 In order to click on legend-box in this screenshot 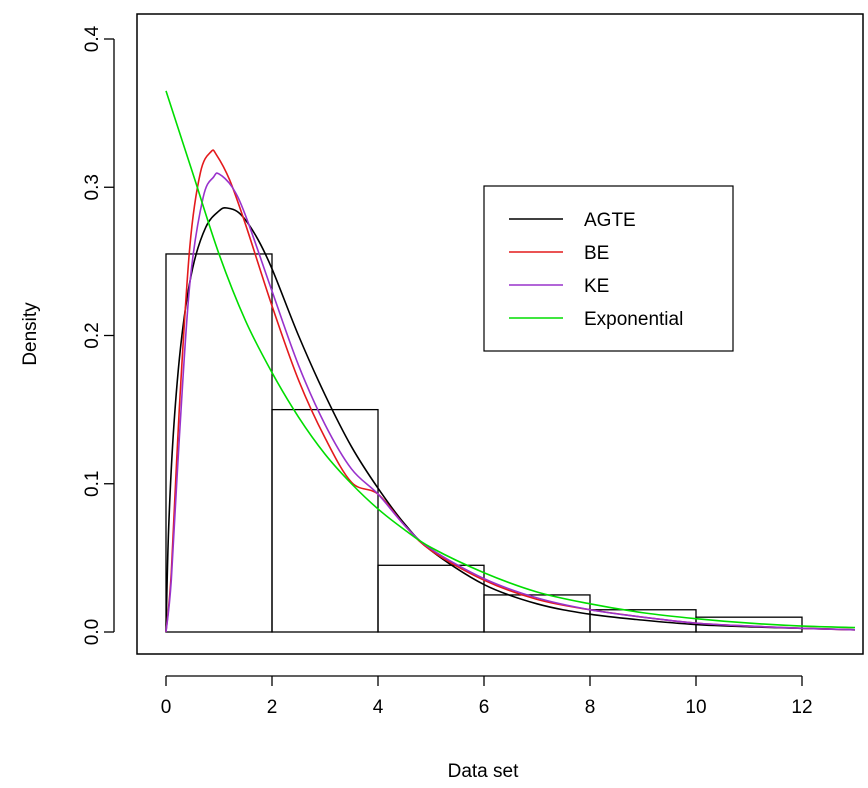, I will do `click(608, 268)`.